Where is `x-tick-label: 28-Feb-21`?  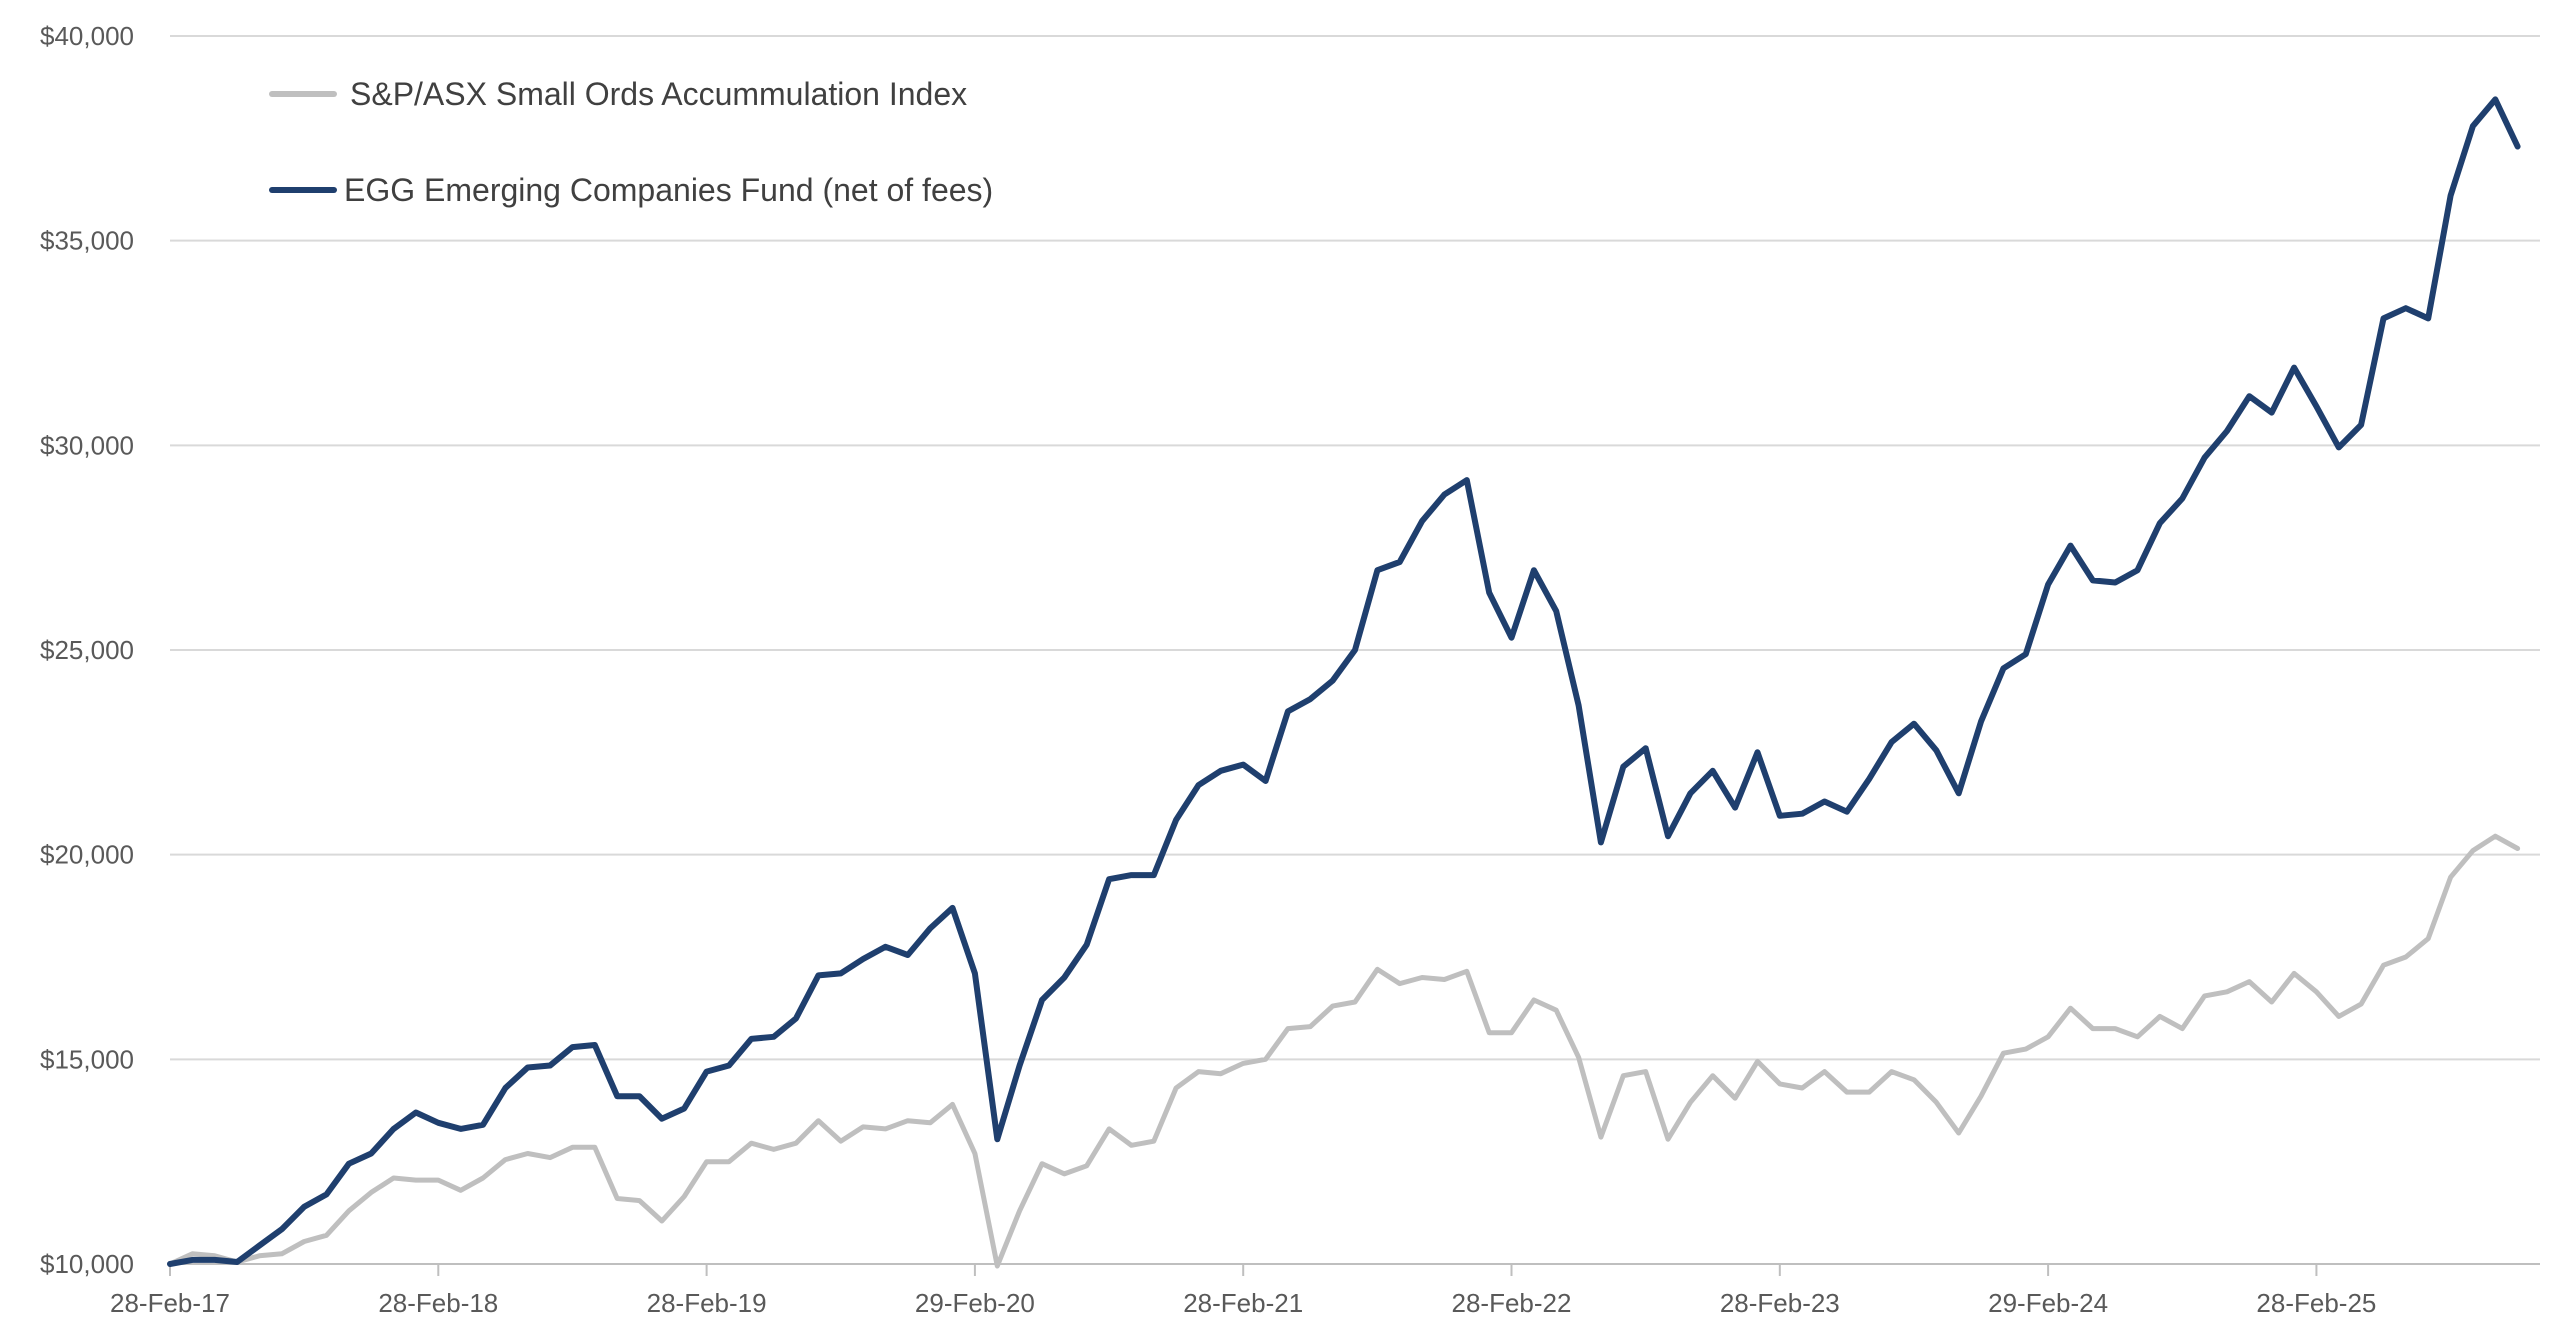
x-tick-label: 28-Feb-21 is located at coordinates (1243, 1303).